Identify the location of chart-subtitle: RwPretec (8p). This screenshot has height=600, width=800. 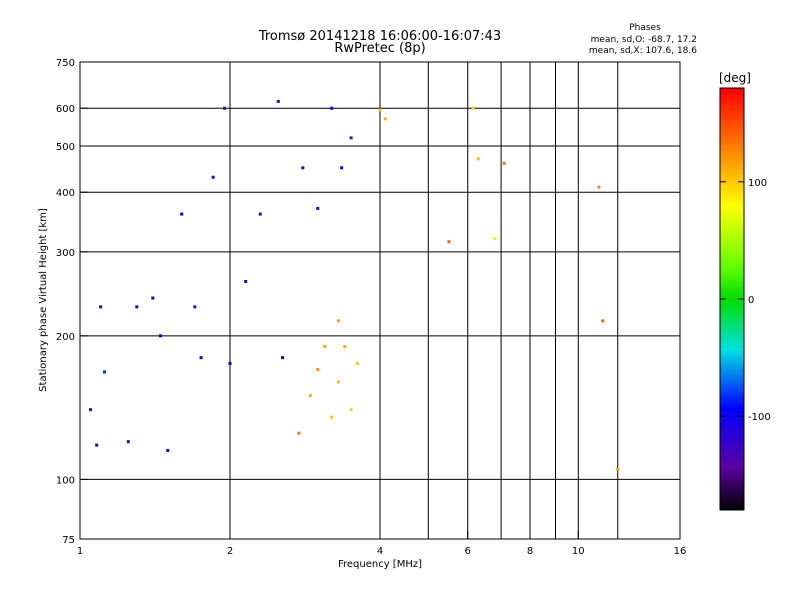
(379, 48).